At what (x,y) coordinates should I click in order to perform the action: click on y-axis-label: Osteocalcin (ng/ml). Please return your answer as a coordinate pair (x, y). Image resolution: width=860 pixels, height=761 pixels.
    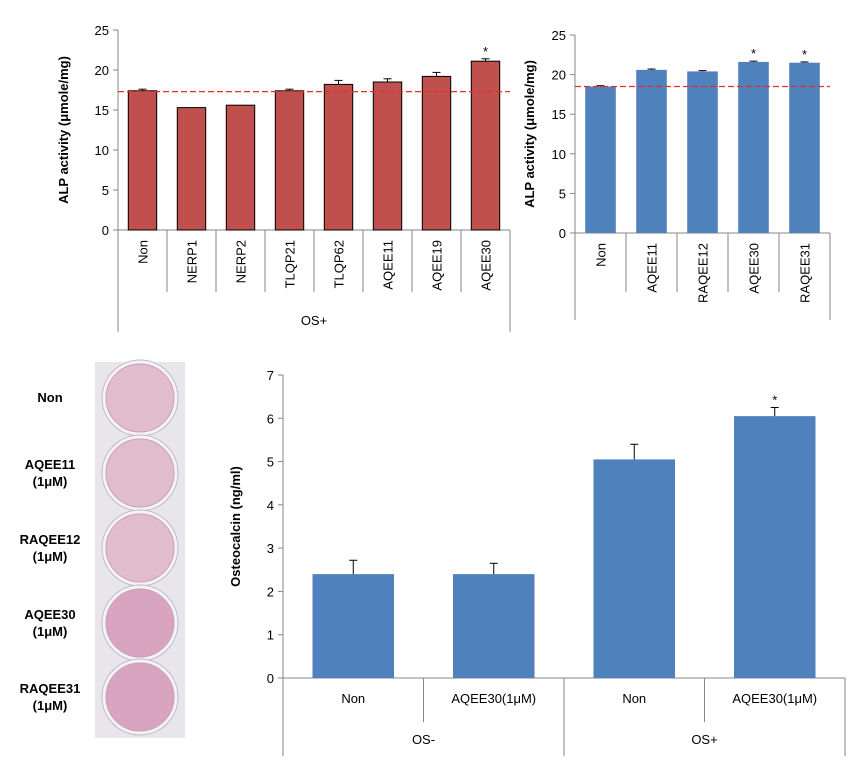
    Looking at the image, I should click on (235, 526).